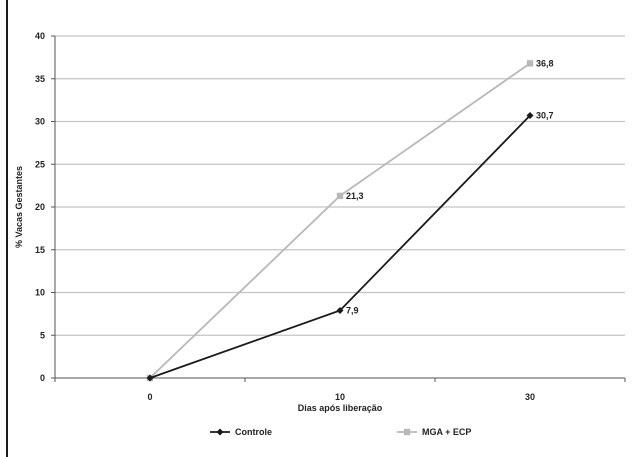  I want to click on legend-item-controle: Controle, so click(241, 432).